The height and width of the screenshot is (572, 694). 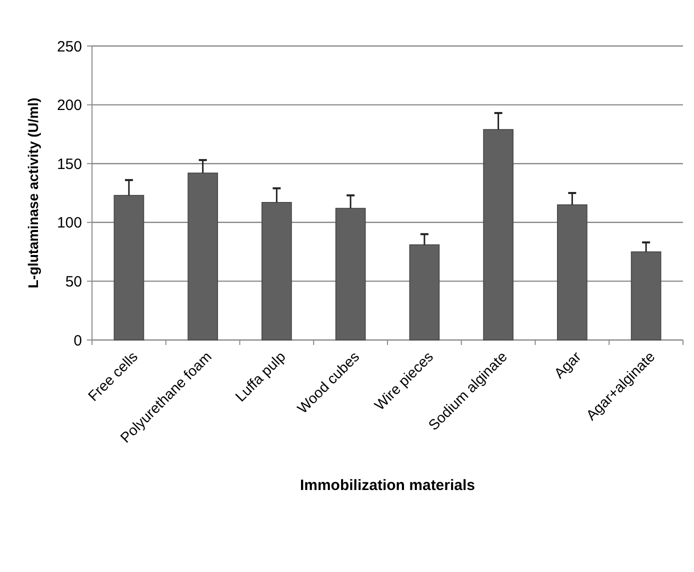 I want to click on y-tick-label: 250, so click(x=69, y=47).